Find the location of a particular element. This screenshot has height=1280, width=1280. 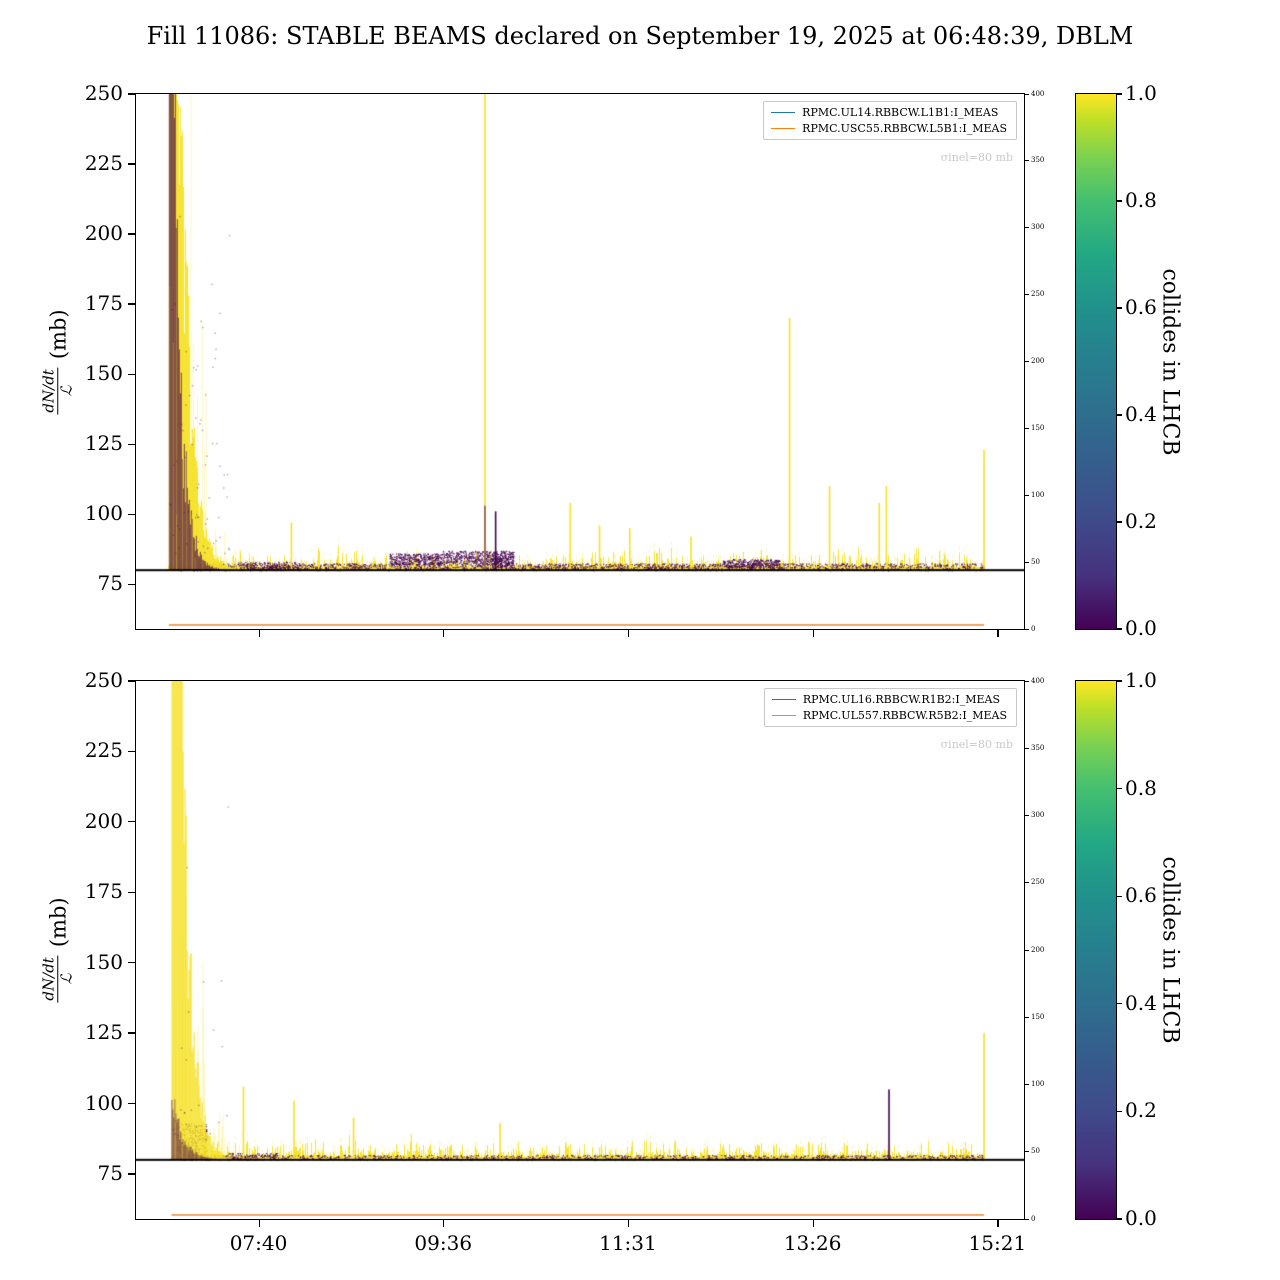

y-tick-label: 75 is located at coordinates (110, 1172).